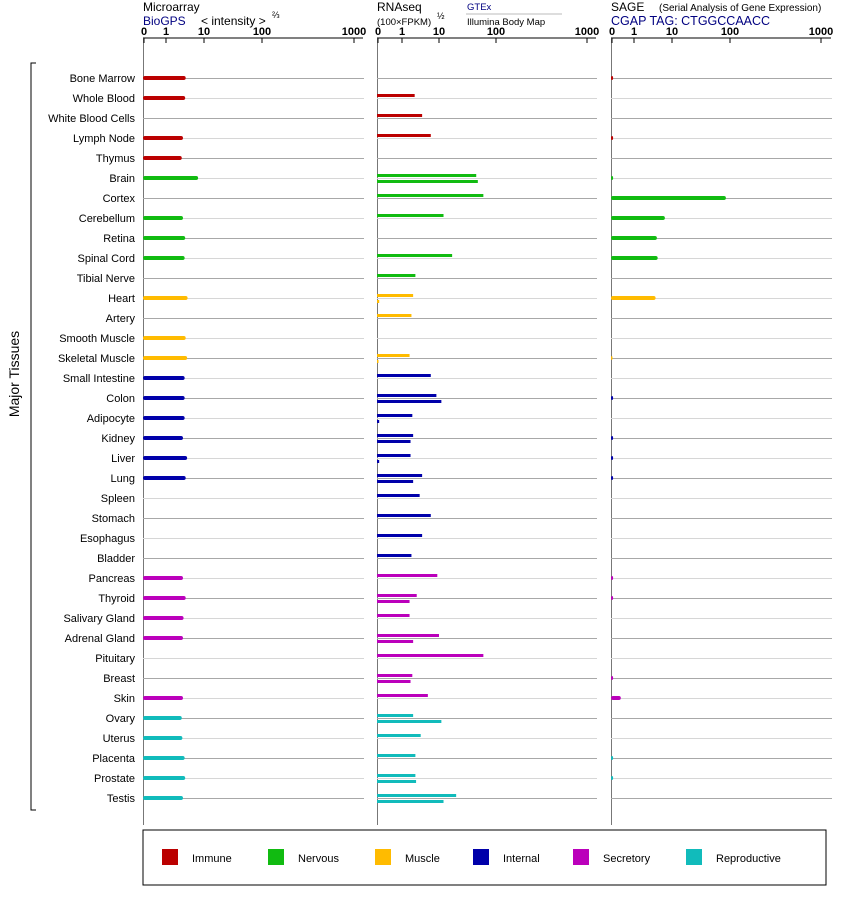 This screenshot has width=842, height=900. Describe the element at coordinates (119, 239) in the screenshot. I see `tissue-label: Retina` at that location.